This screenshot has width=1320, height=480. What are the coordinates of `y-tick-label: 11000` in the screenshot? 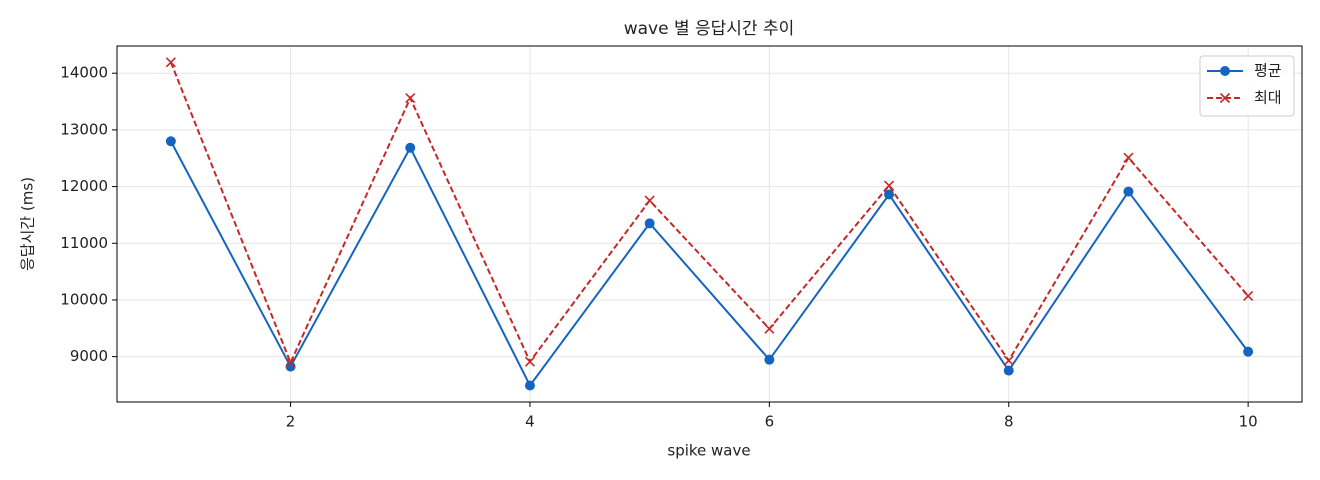 It's located at (84, 243).